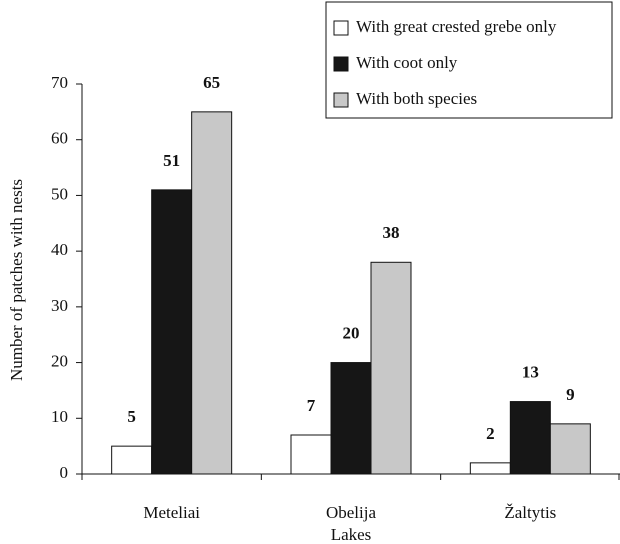 The width and height of the screenshot is (620, 544). Describe the element at coordinates (490, 433) in the screenshot. I see `value-label: 2` at that location.